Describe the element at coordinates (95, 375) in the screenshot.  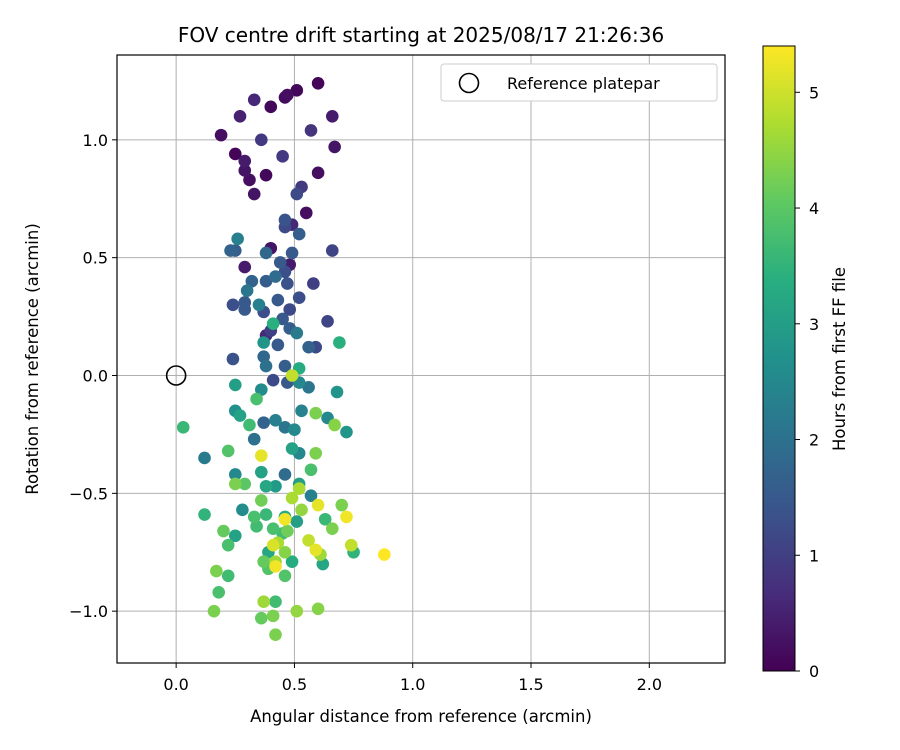
I see `y-tick-label: 0.0` at that location.